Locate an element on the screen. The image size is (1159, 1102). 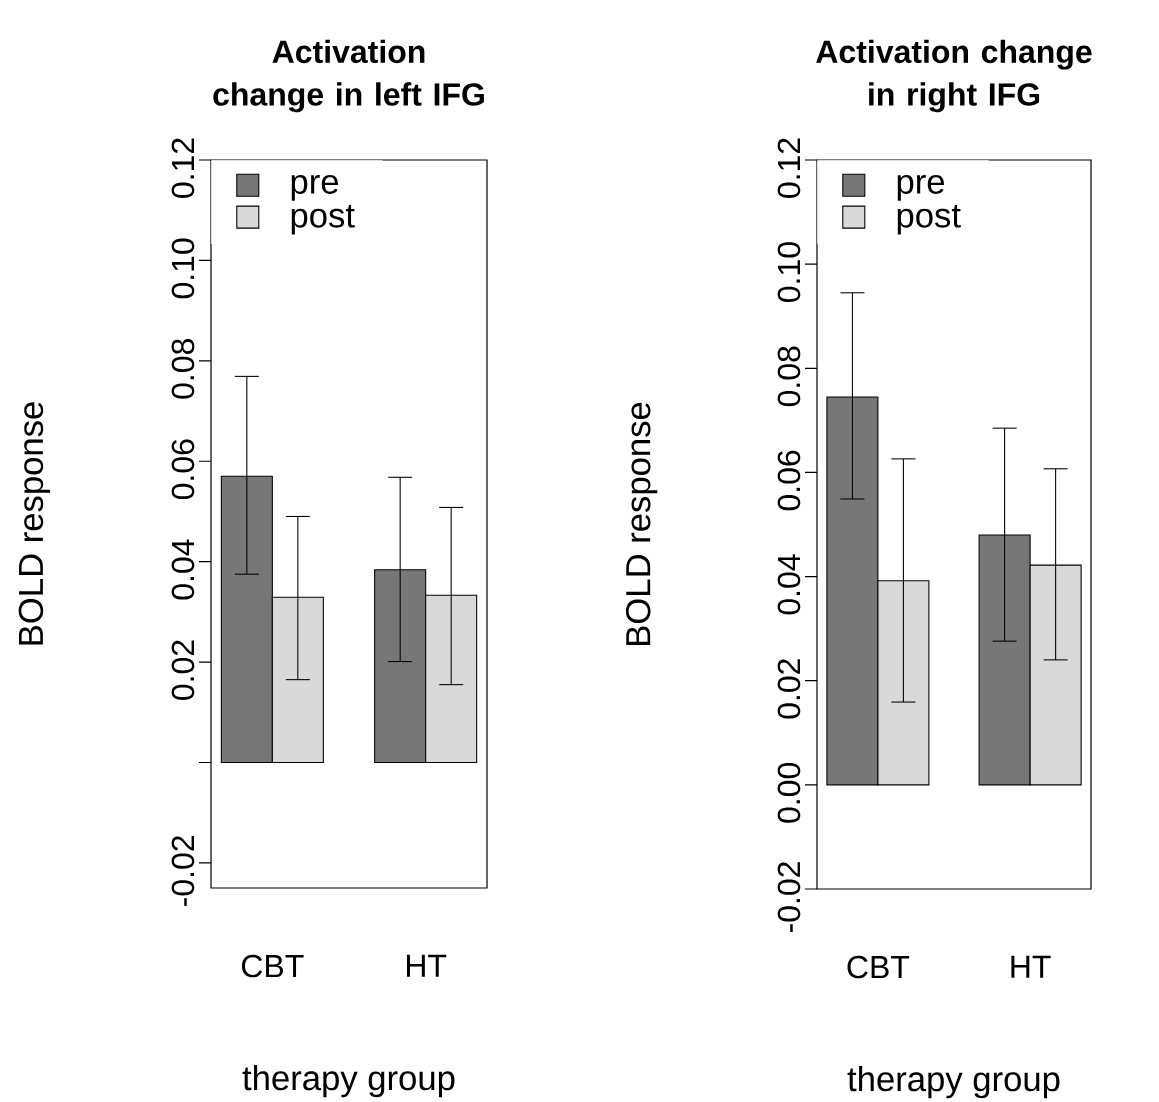
chart-title: Activation change in right IFG is located at coordinates (954, 76).